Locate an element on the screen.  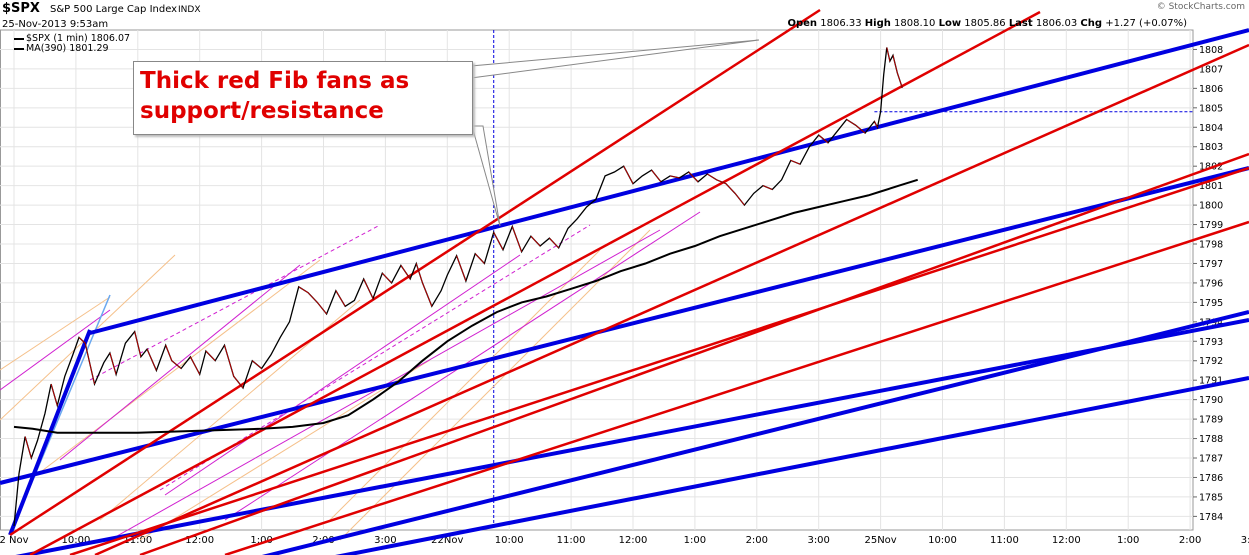
y-tick-label: 1793 is located at coordinates (1211, 342).